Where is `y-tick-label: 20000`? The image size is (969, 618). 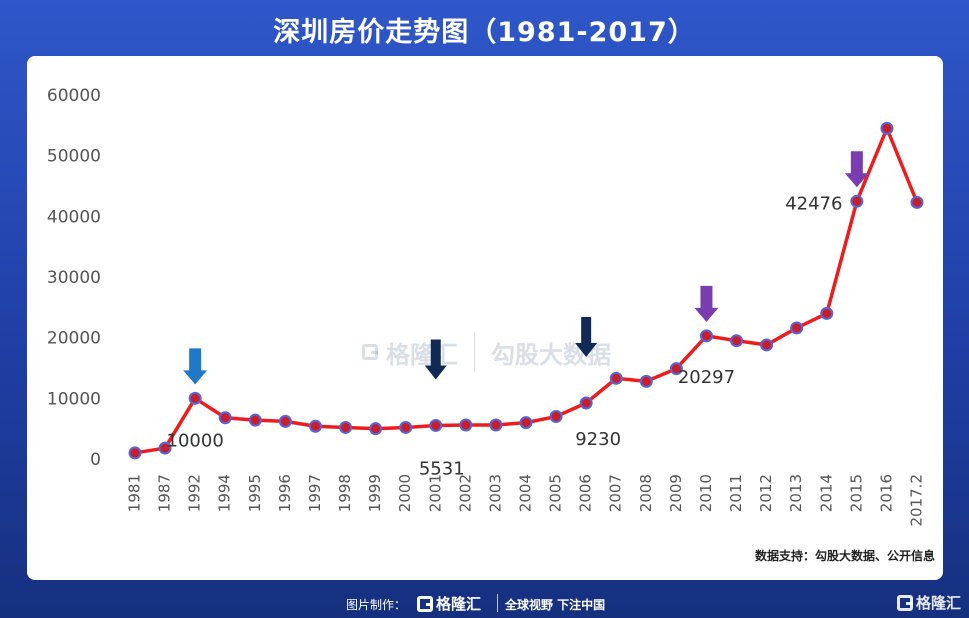 y-tick-label: 20000 is located at coordinates (74, 339).